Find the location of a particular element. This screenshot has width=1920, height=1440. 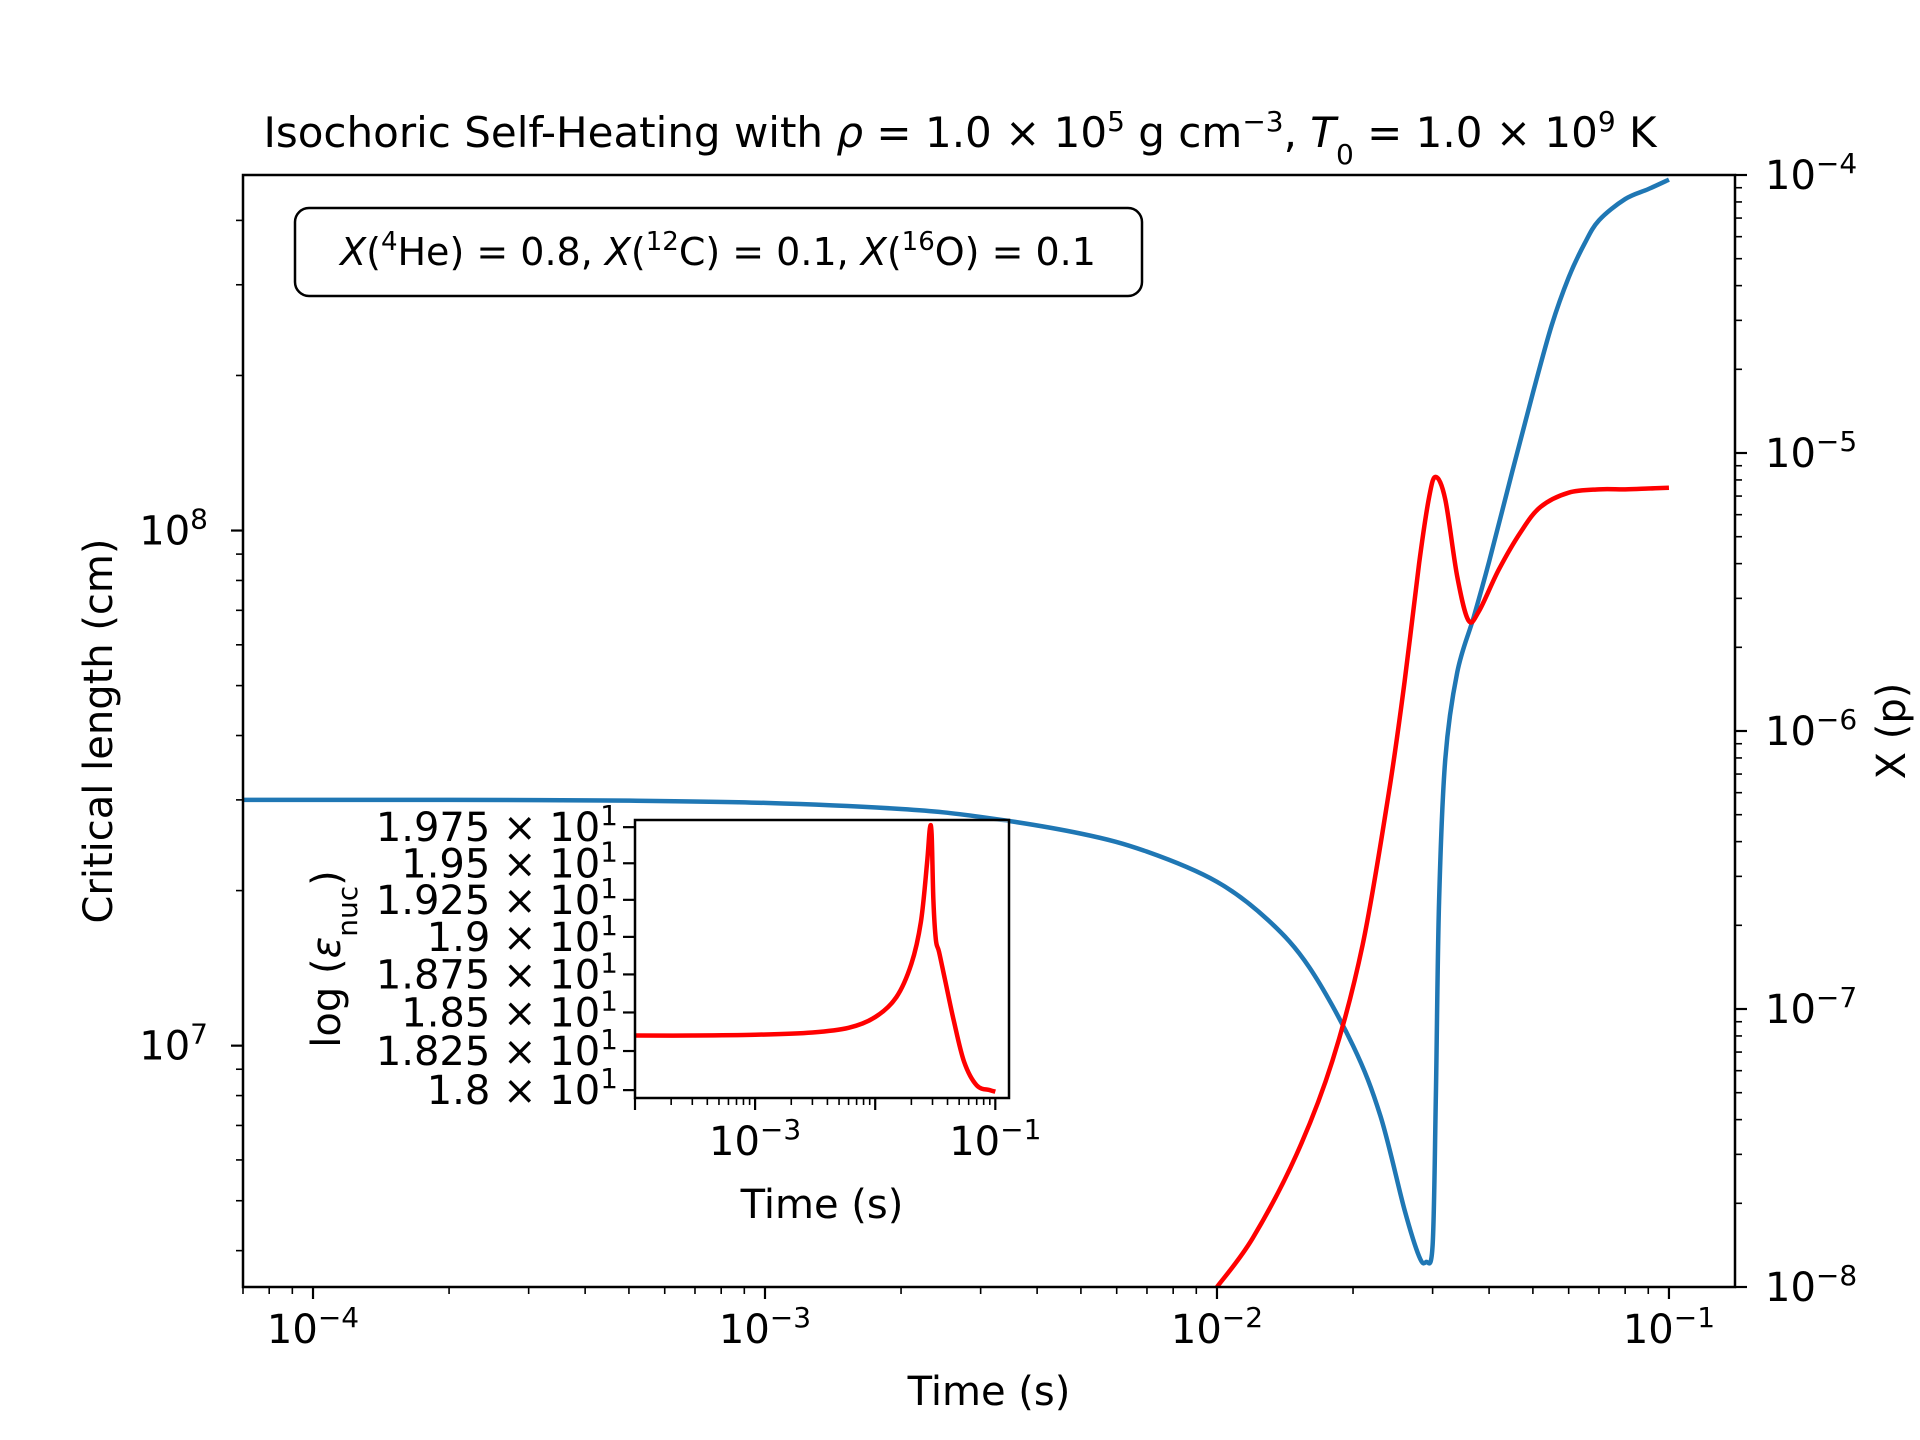

y2-tick-label: 10⁻⁶ is located at coordinates (1811, 729).